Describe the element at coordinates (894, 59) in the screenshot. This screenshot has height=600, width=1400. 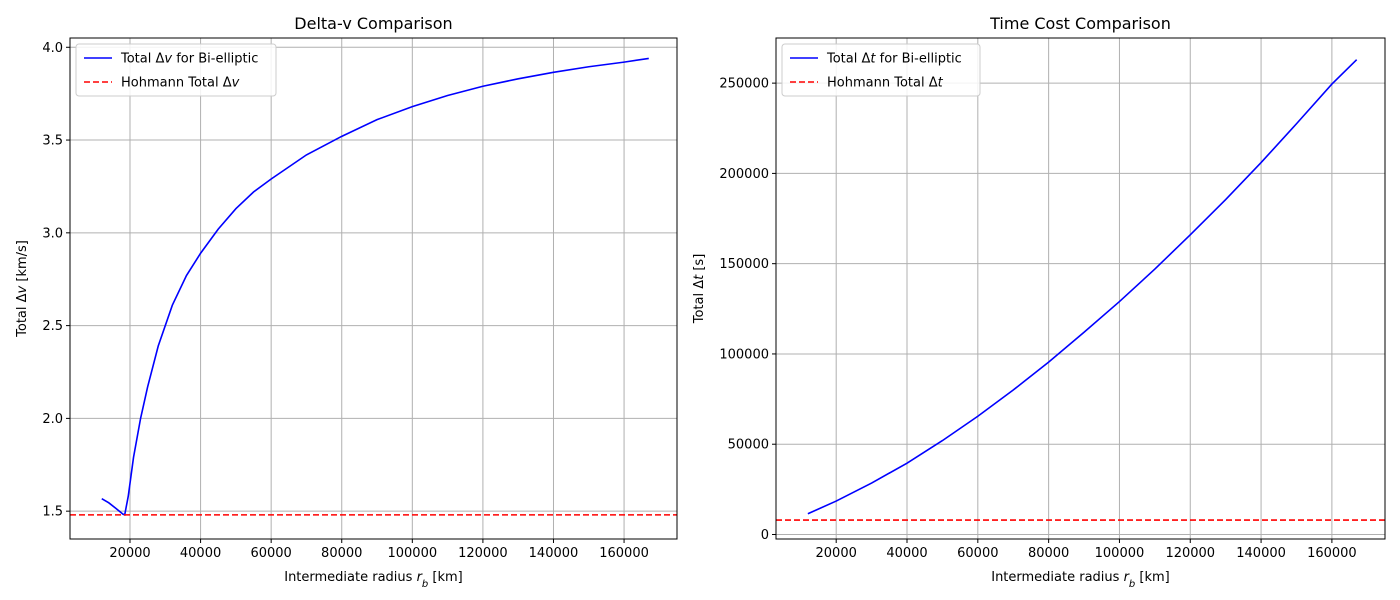
I see `legend-label: Total Δt for Bi-elliptic` at that location.